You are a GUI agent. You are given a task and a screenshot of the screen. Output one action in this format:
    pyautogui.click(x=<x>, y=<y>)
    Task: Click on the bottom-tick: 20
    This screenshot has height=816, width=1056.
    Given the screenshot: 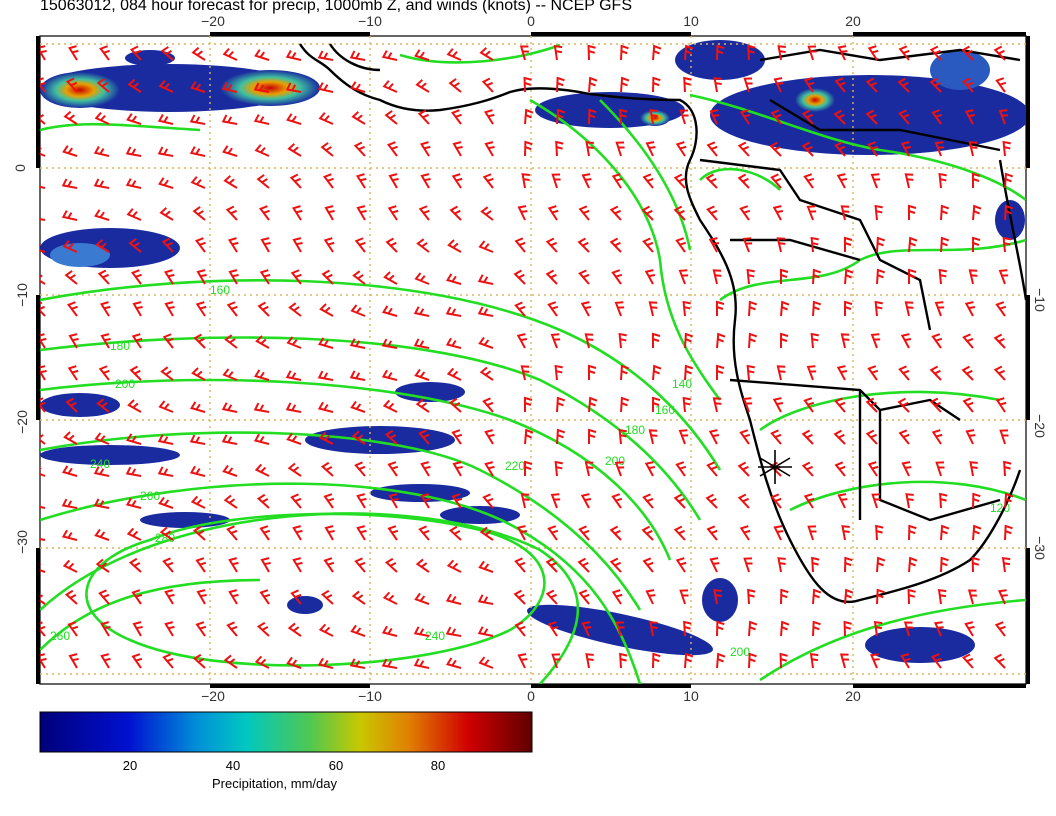 What is the action you would take?
    pyautogui.click(x=853, y=696)
    